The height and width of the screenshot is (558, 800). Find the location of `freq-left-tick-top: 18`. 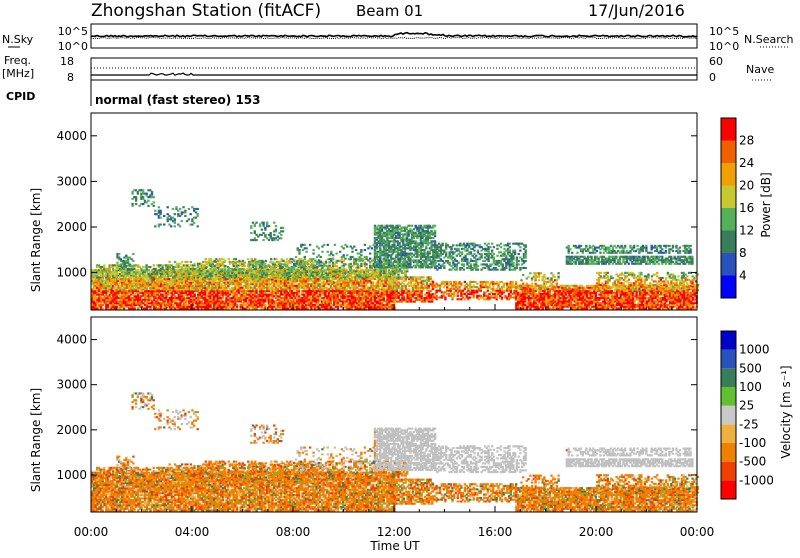

freq-left-tick-top: 18 is located at coordinates (67, 61).